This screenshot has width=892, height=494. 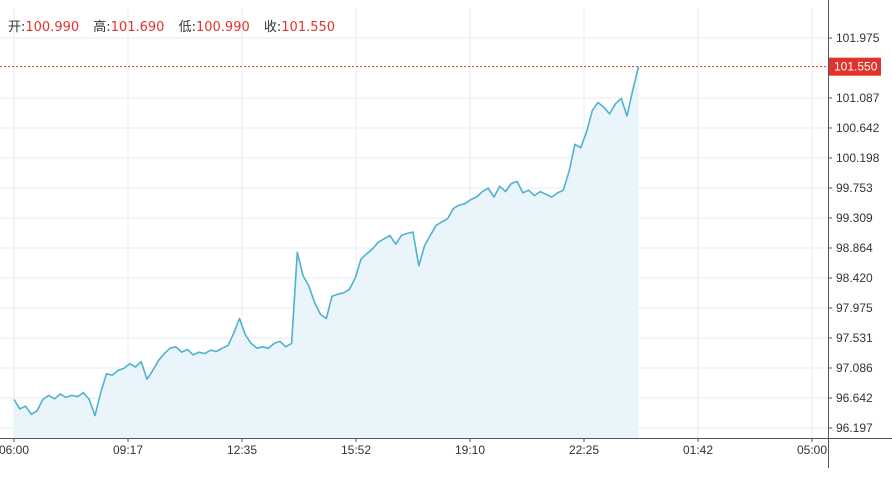 What do you see at coordinates (272, 27) in the screenshot?
I see `close-label: 收:` at bounding box center [272, 27].